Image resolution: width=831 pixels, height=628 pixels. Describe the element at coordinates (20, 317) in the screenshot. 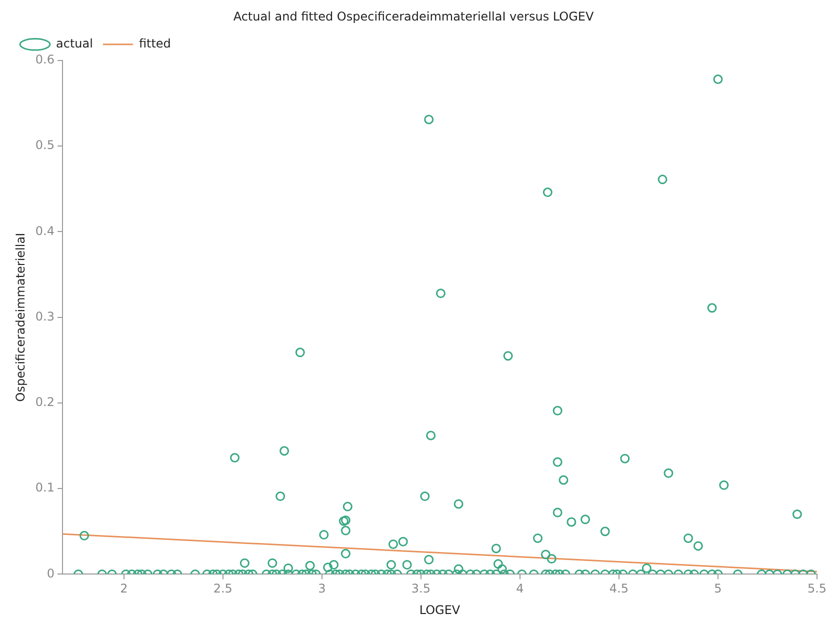

I see `y-axis-title: OspecificeradeimmateriellaI` at that location.